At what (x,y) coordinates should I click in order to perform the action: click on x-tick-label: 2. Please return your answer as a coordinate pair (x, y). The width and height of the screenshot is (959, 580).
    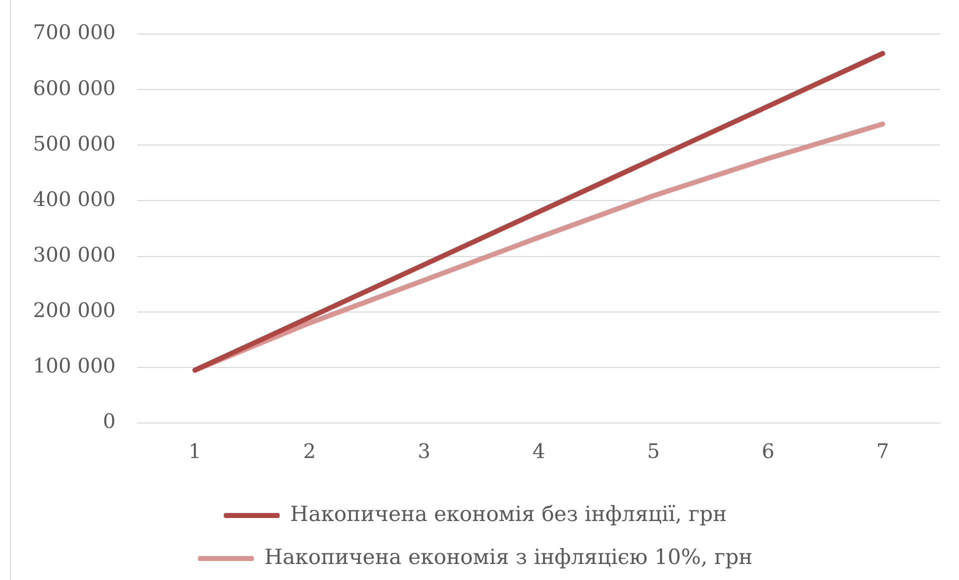
    Looking at the image, I should click on (309, 451).